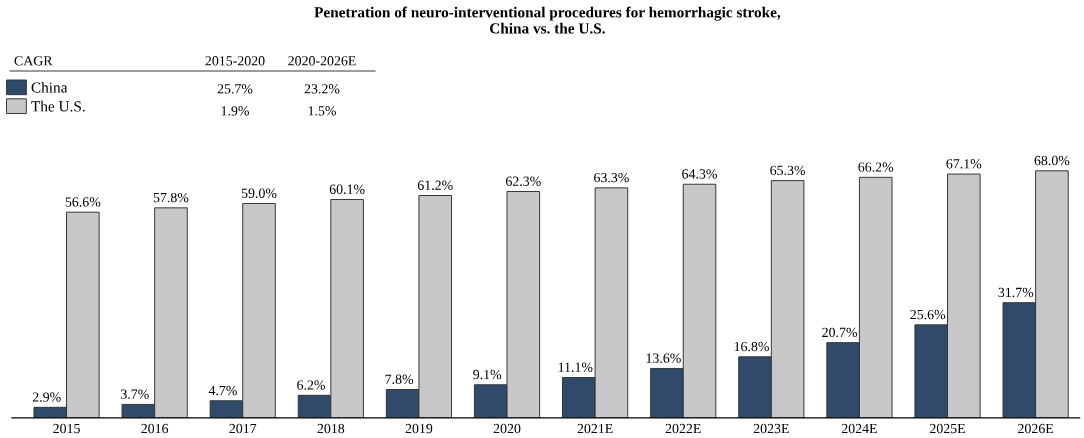  Describe the element at coordinates (1016, 292) in the screenshot. I see `data-label: 31.7%` at that location.